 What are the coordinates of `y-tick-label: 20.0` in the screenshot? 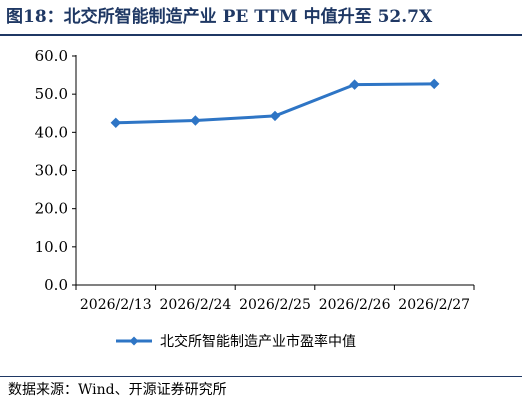 It's located at (51, 209).